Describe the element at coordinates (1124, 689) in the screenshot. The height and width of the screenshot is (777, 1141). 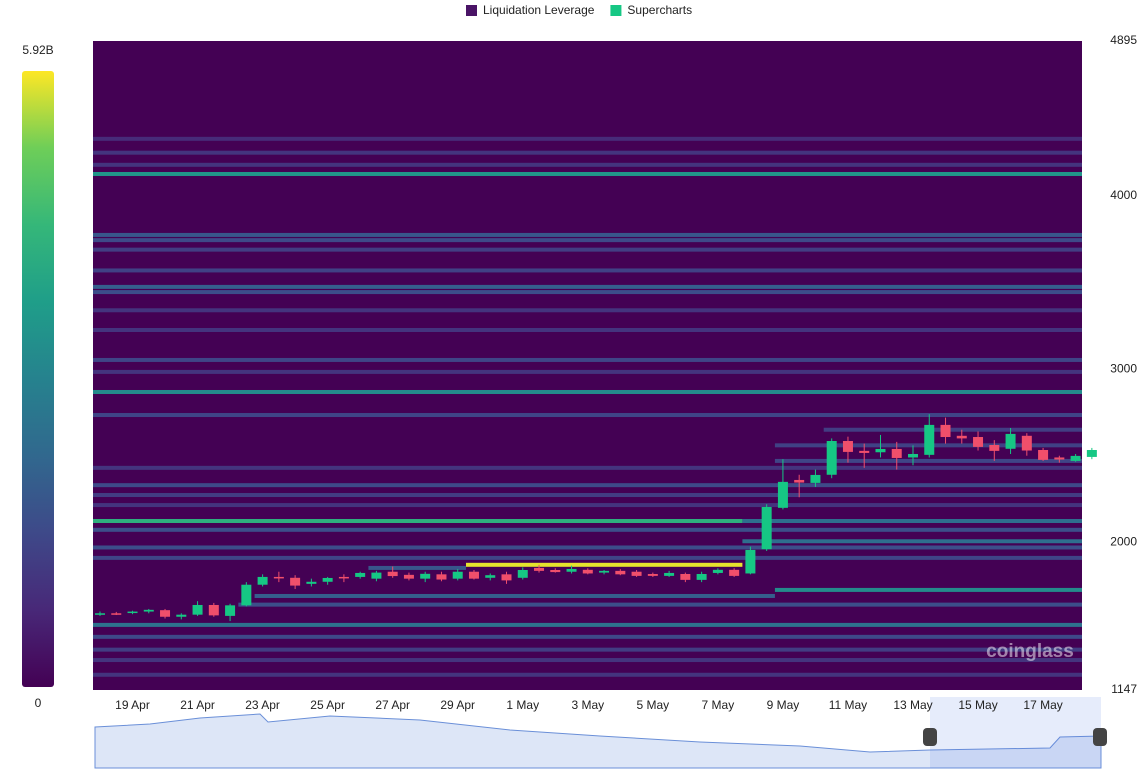
I see `y-tick-label: 1147` at that location.